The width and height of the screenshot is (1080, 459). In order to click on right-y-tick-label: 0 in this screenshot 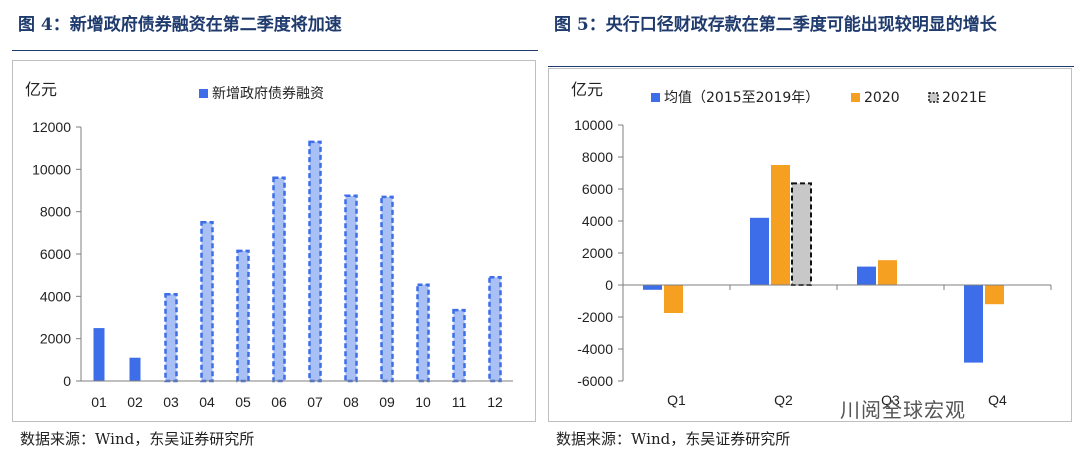, I will do `click(609, 285)`.